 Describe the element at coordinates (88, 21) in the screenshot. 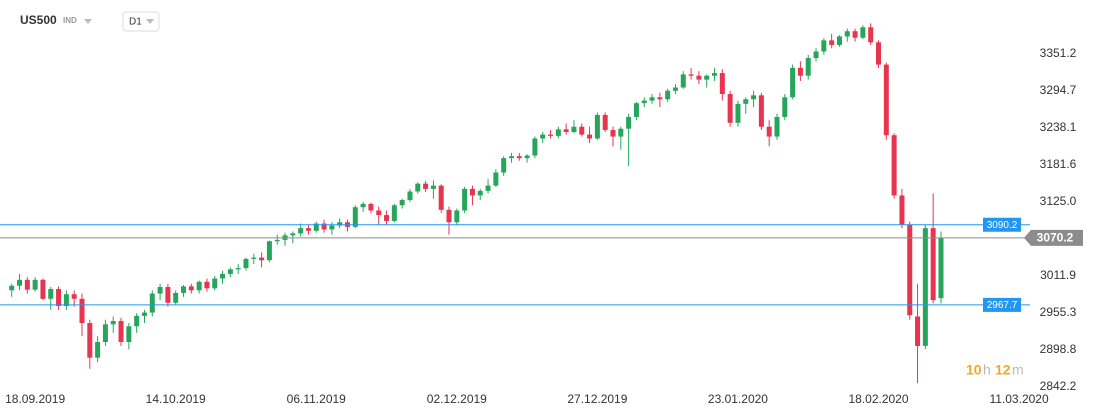

I see `symbol-dropdown` at that location.